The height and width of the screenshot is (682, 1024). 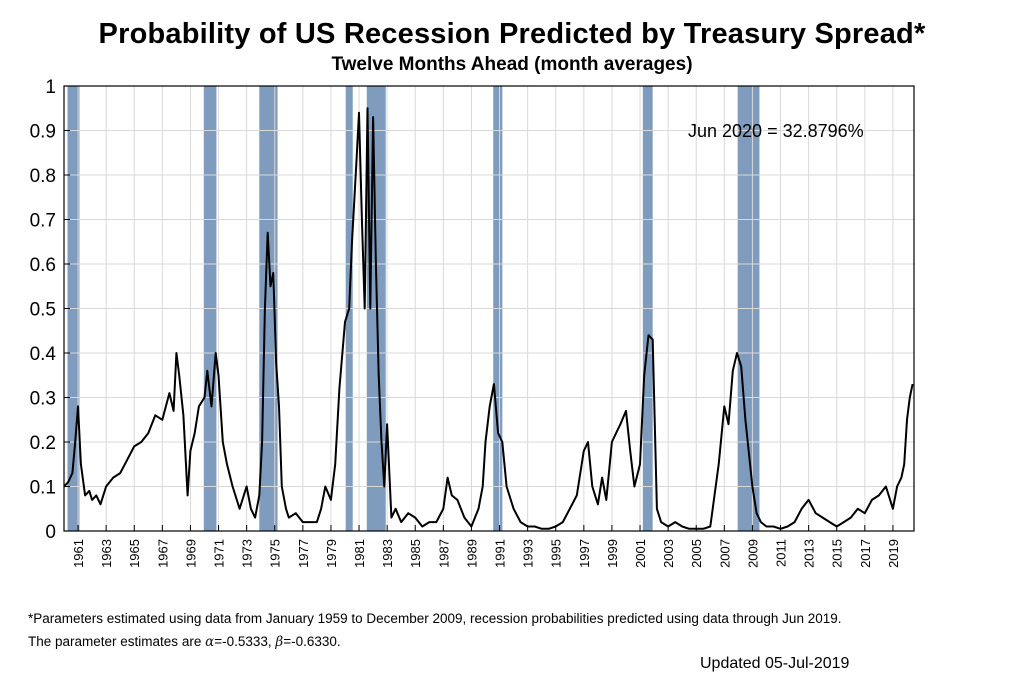 What do you see at coordinates (245, 641) in the screenshot?
I see `alpha-value: =-0.5333,` at bounding box center [245, 641].